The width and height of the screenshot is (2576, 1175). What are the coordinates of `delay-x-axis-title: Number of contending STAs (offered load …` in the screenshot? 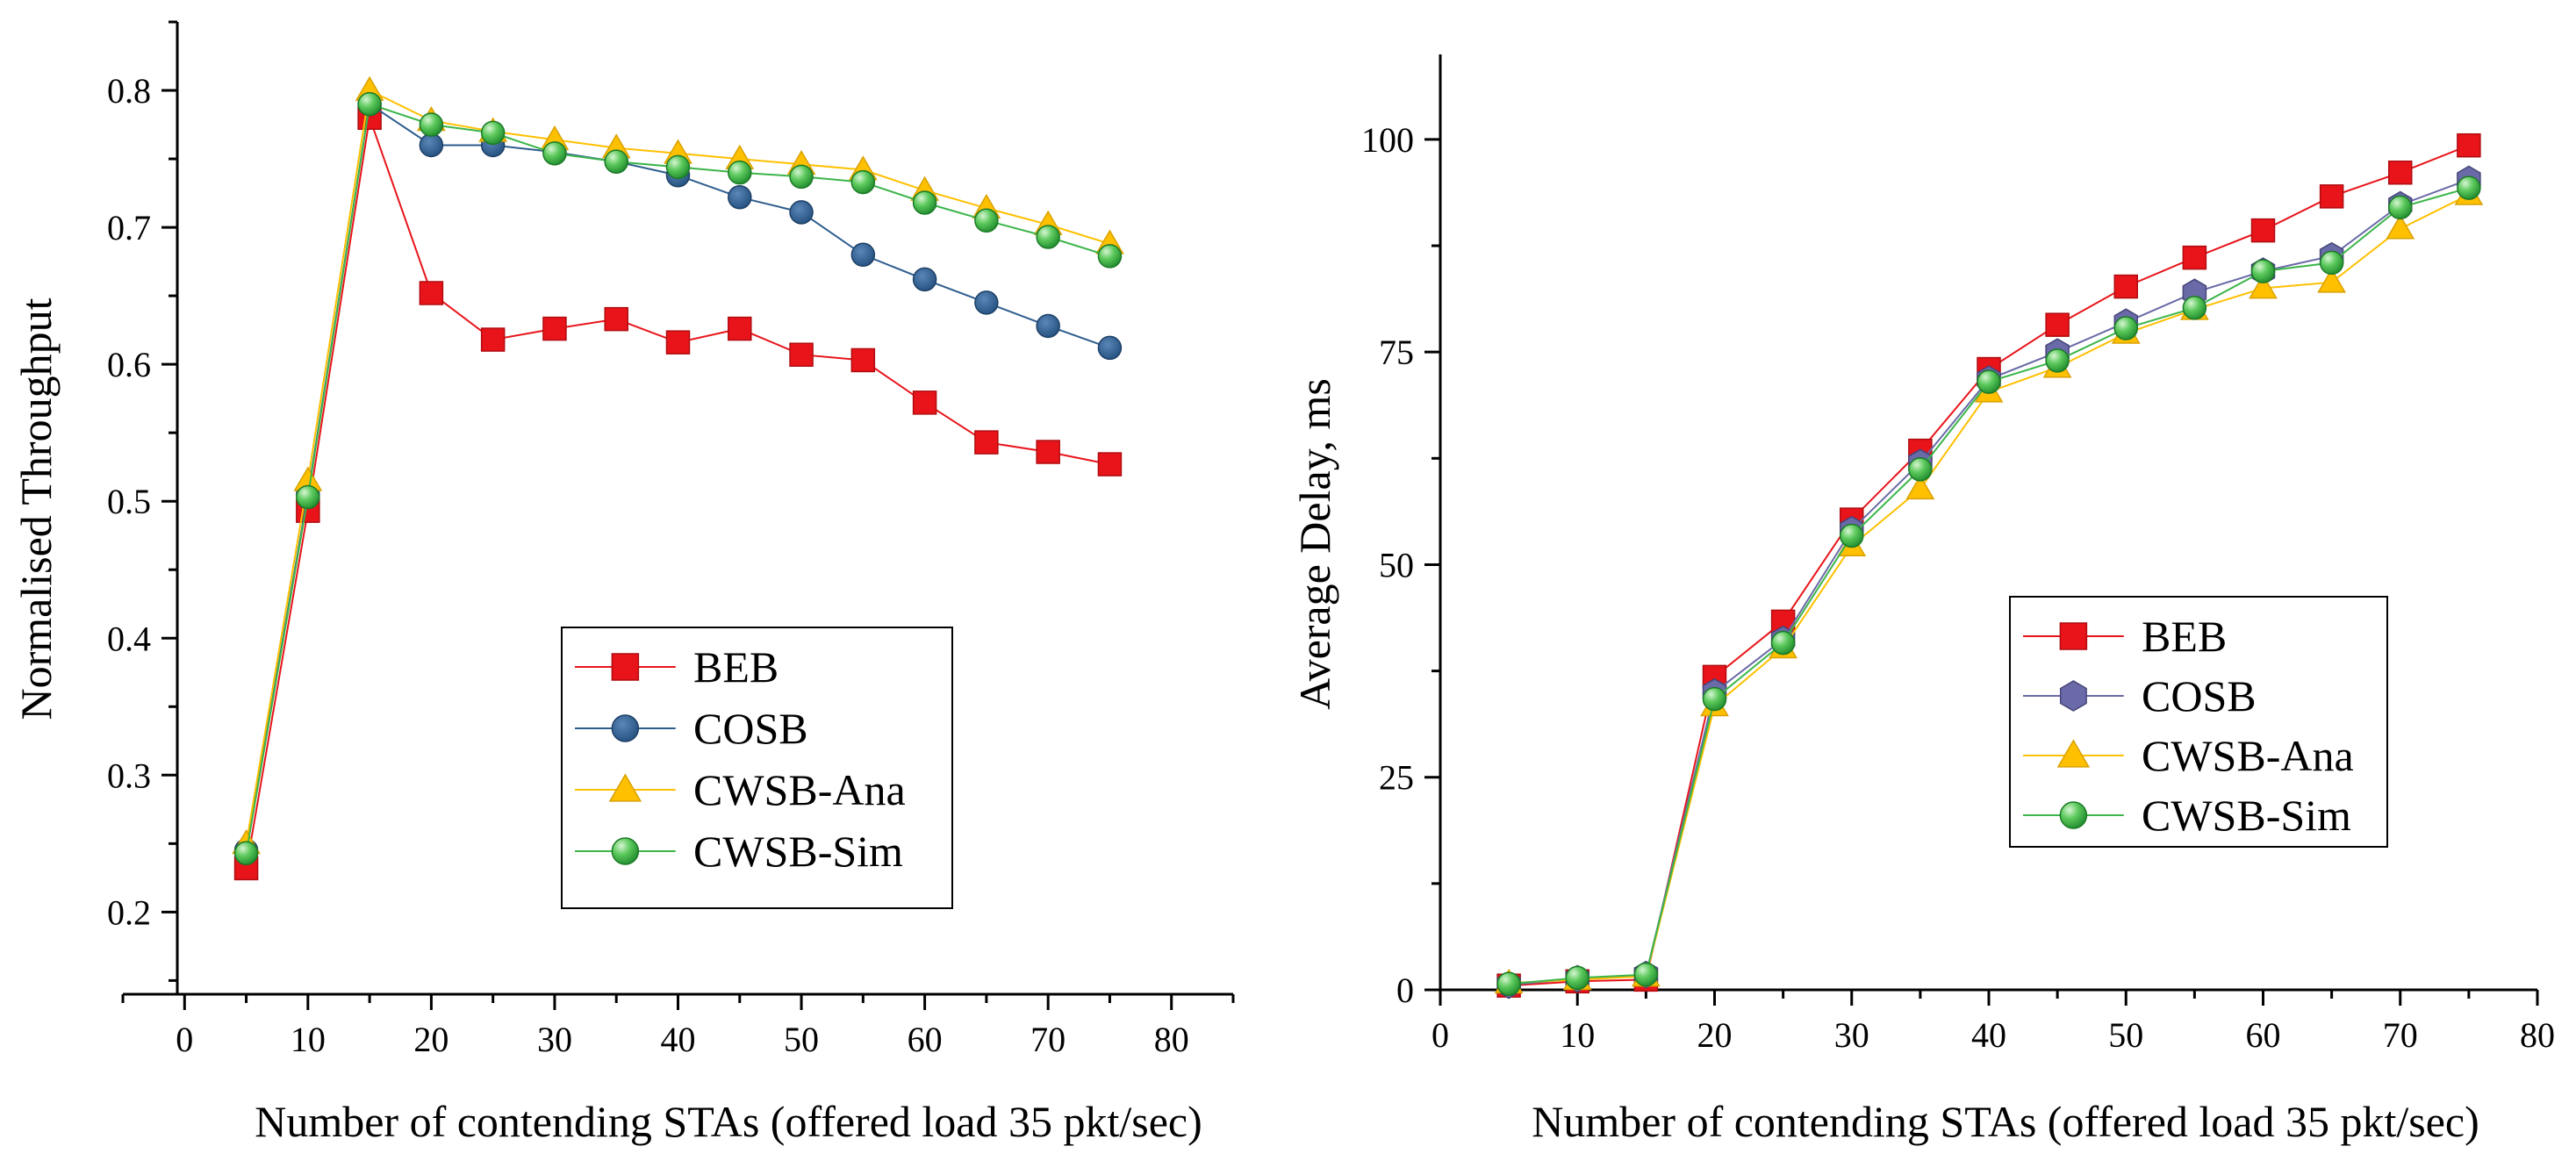 It's located at (2006, 1121).